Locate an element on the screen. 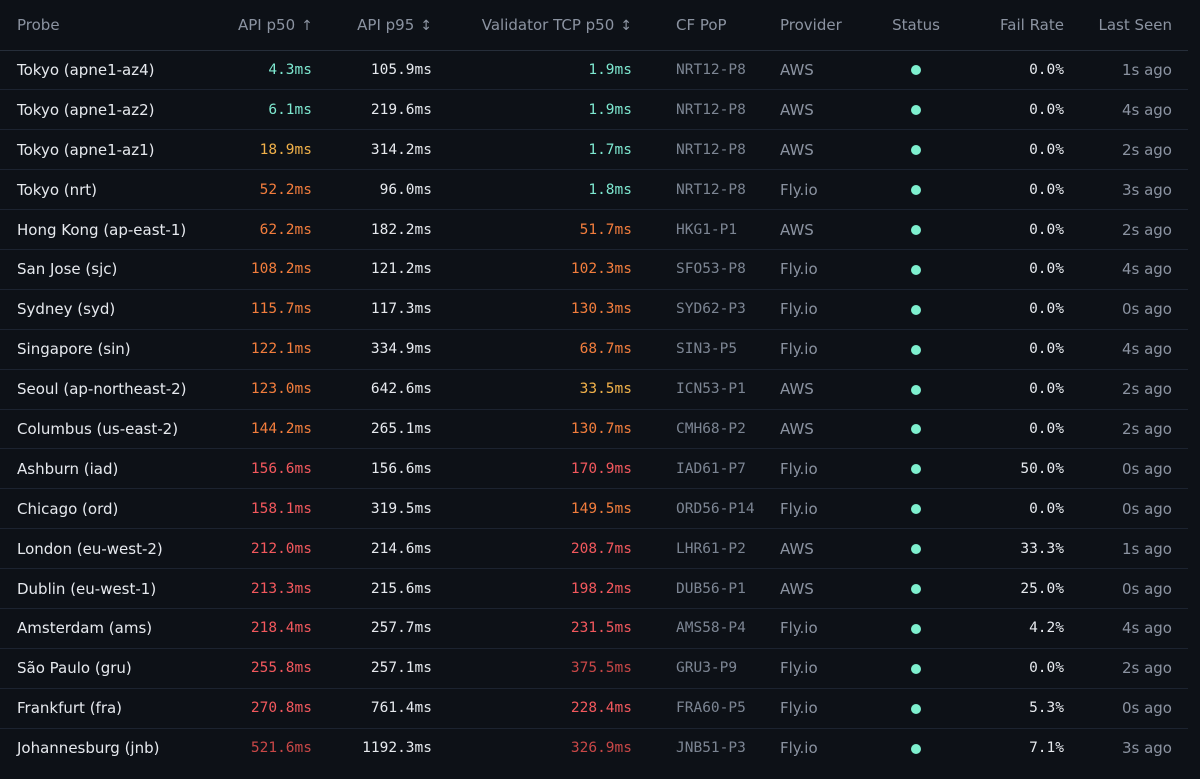 This screenshot has height=779, width=1200. api-p50-value: 255.8ms is located at coordinates (281, 668).